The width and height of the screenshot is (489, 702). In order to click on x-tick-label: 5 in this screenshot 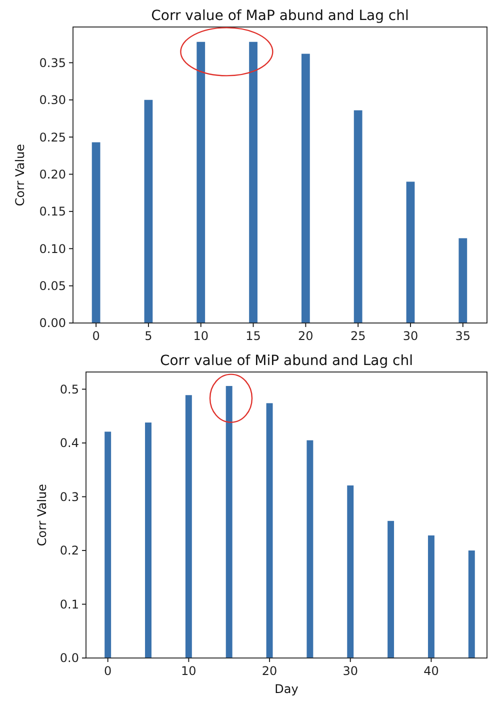, I will do `click(148, 336)`.